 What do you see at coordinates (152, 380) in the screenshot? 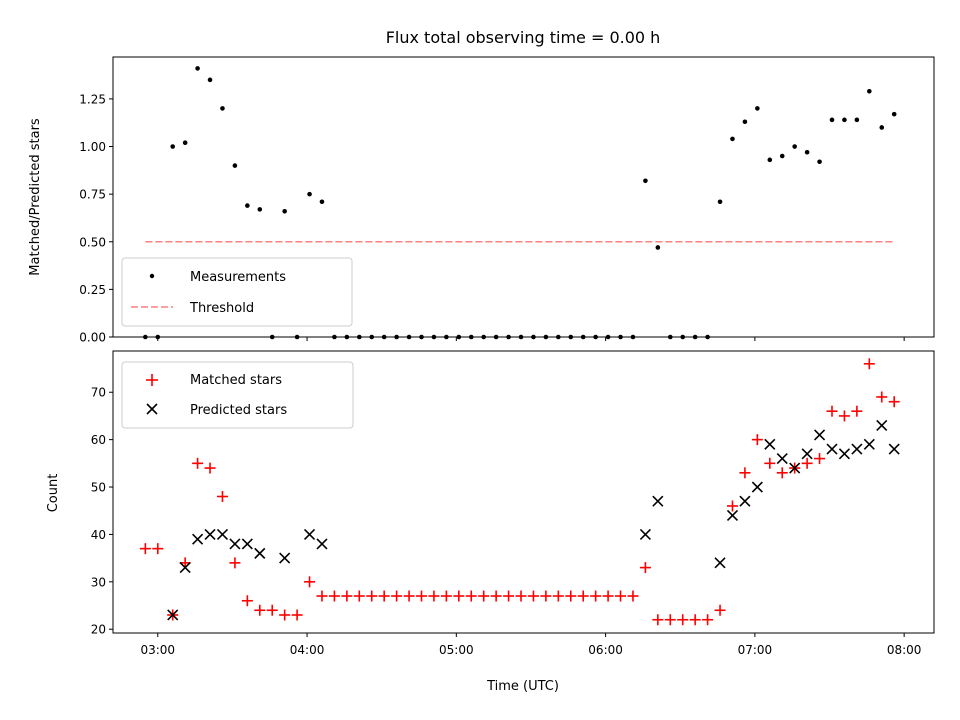
I see `legend-matched-marker` at bounding box center [152, 380].